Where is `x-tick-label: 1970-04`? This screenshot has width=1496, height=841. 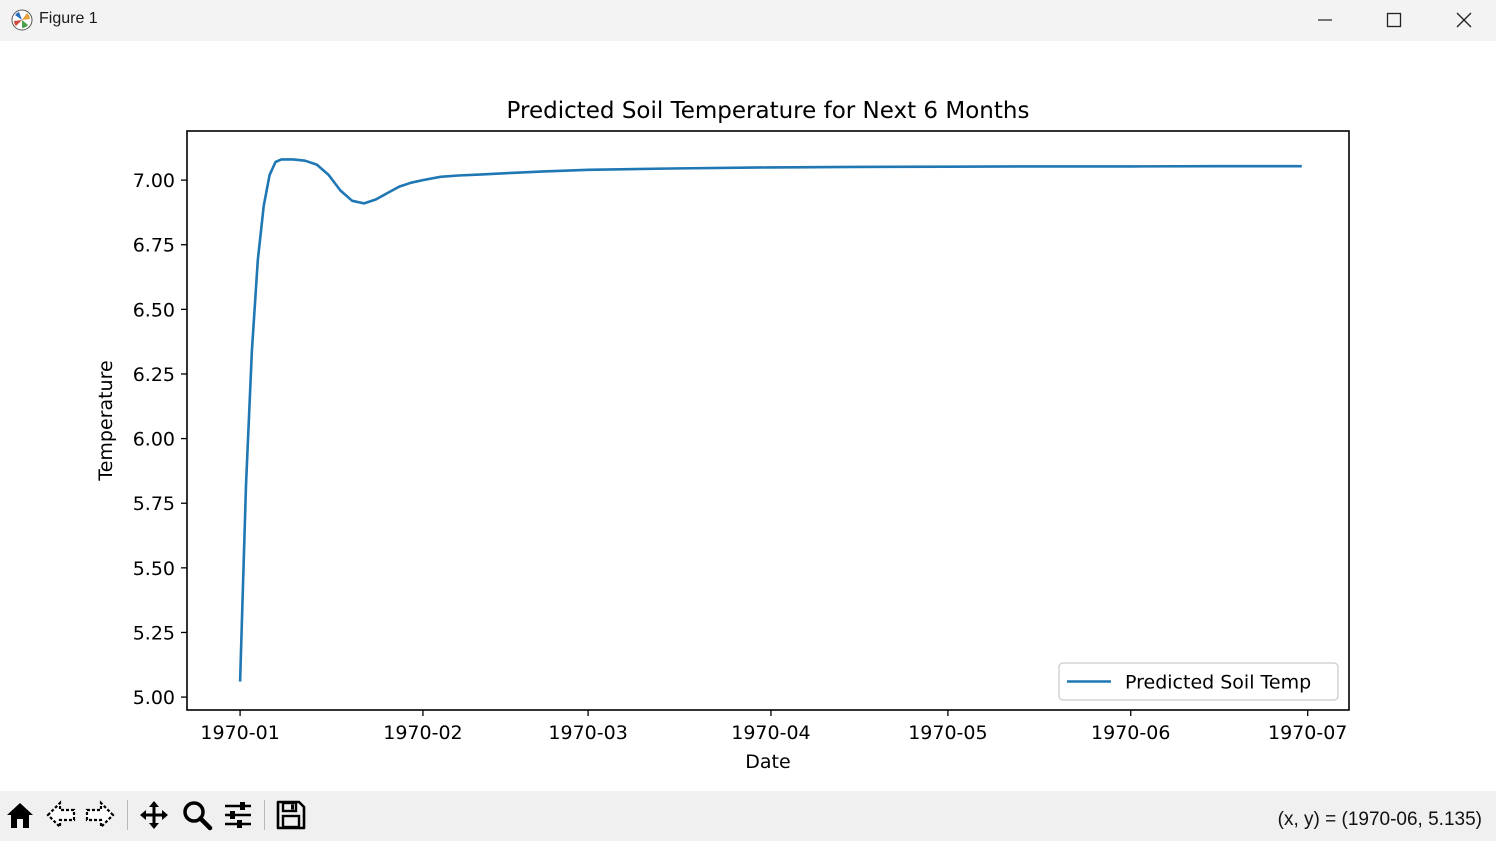
x-tick-label: 1970-04 is located at coordinates (770, 733).